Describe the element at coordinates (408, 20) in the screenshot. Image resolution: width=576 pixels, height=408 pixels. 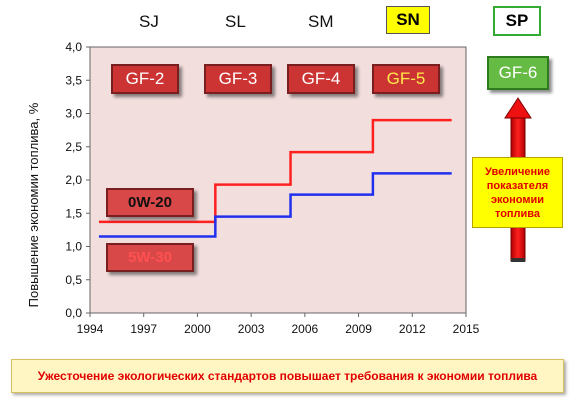
I see `standard-sn: SN` at that location.